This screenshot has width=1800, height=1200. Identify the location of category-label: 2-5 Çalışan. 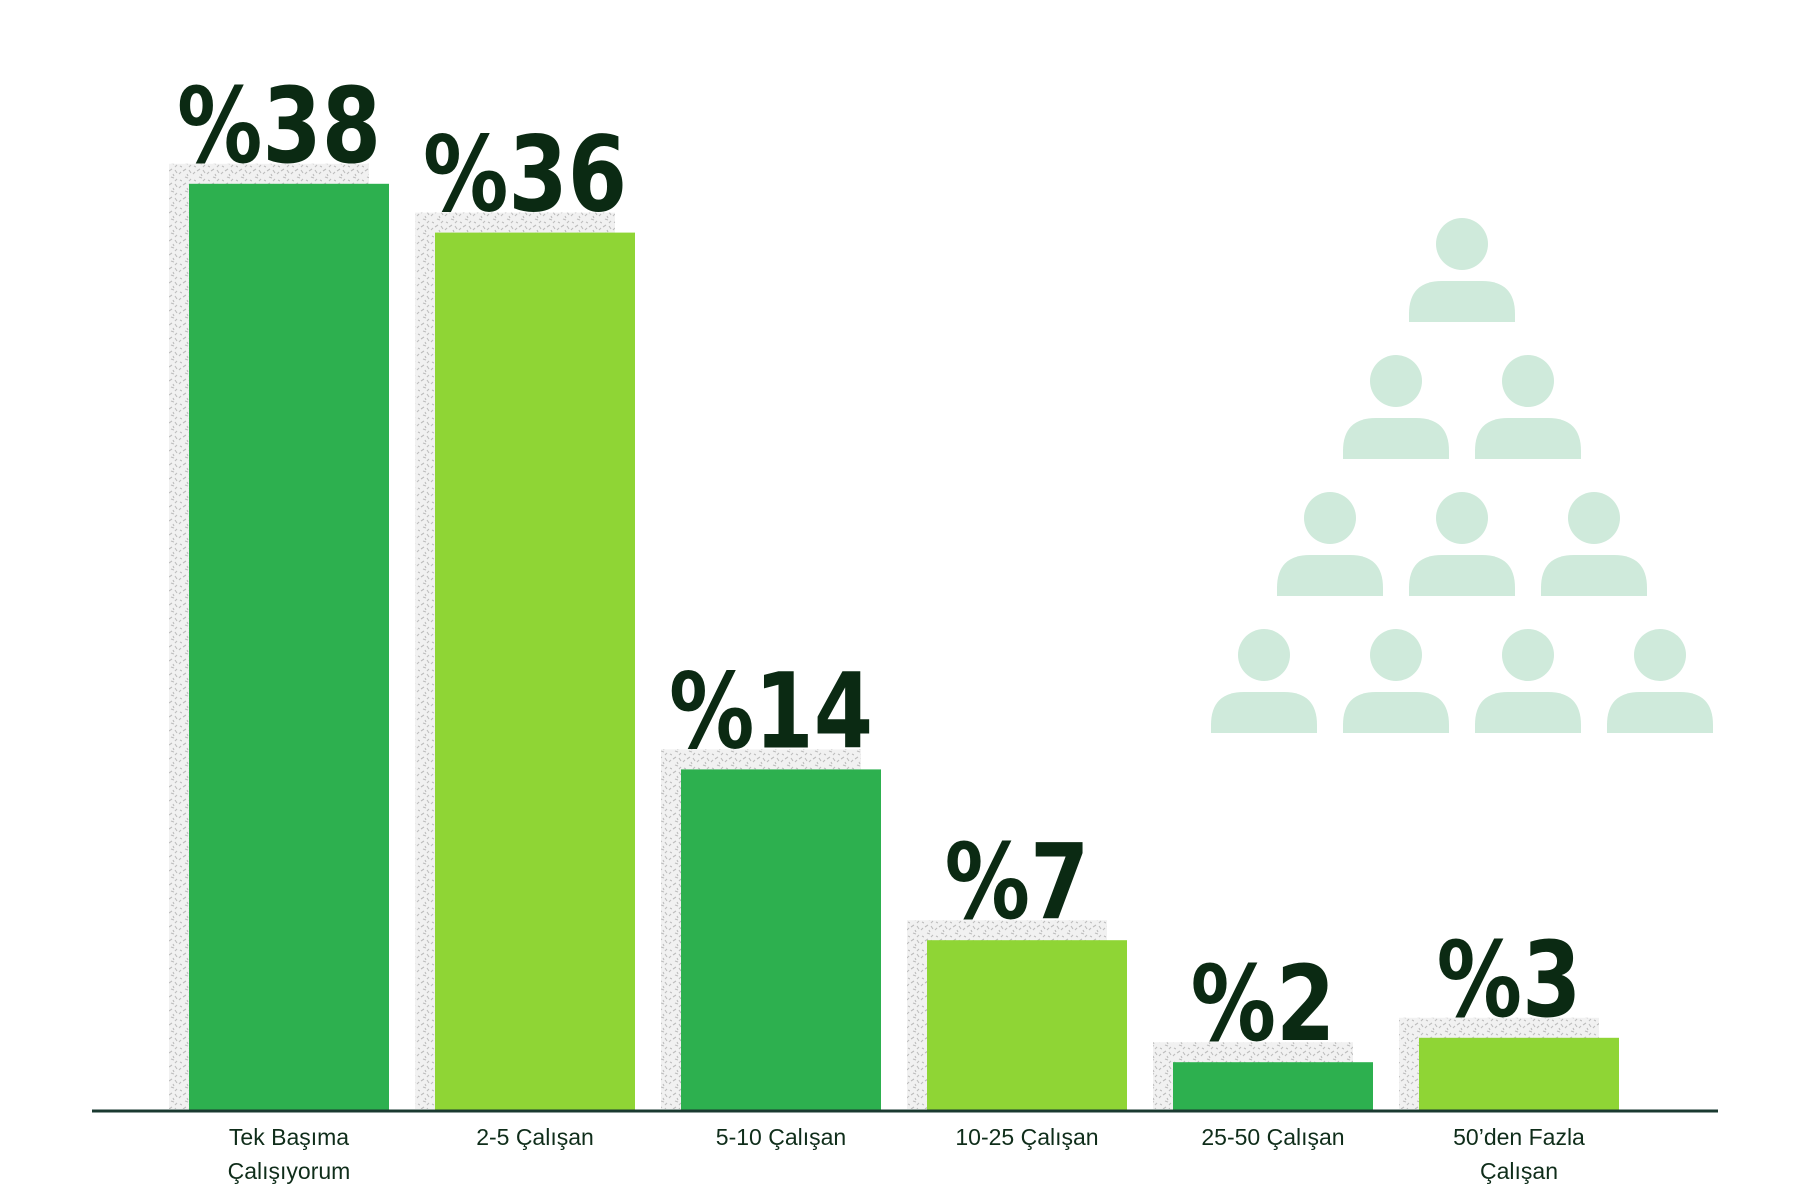
(535, 1137).